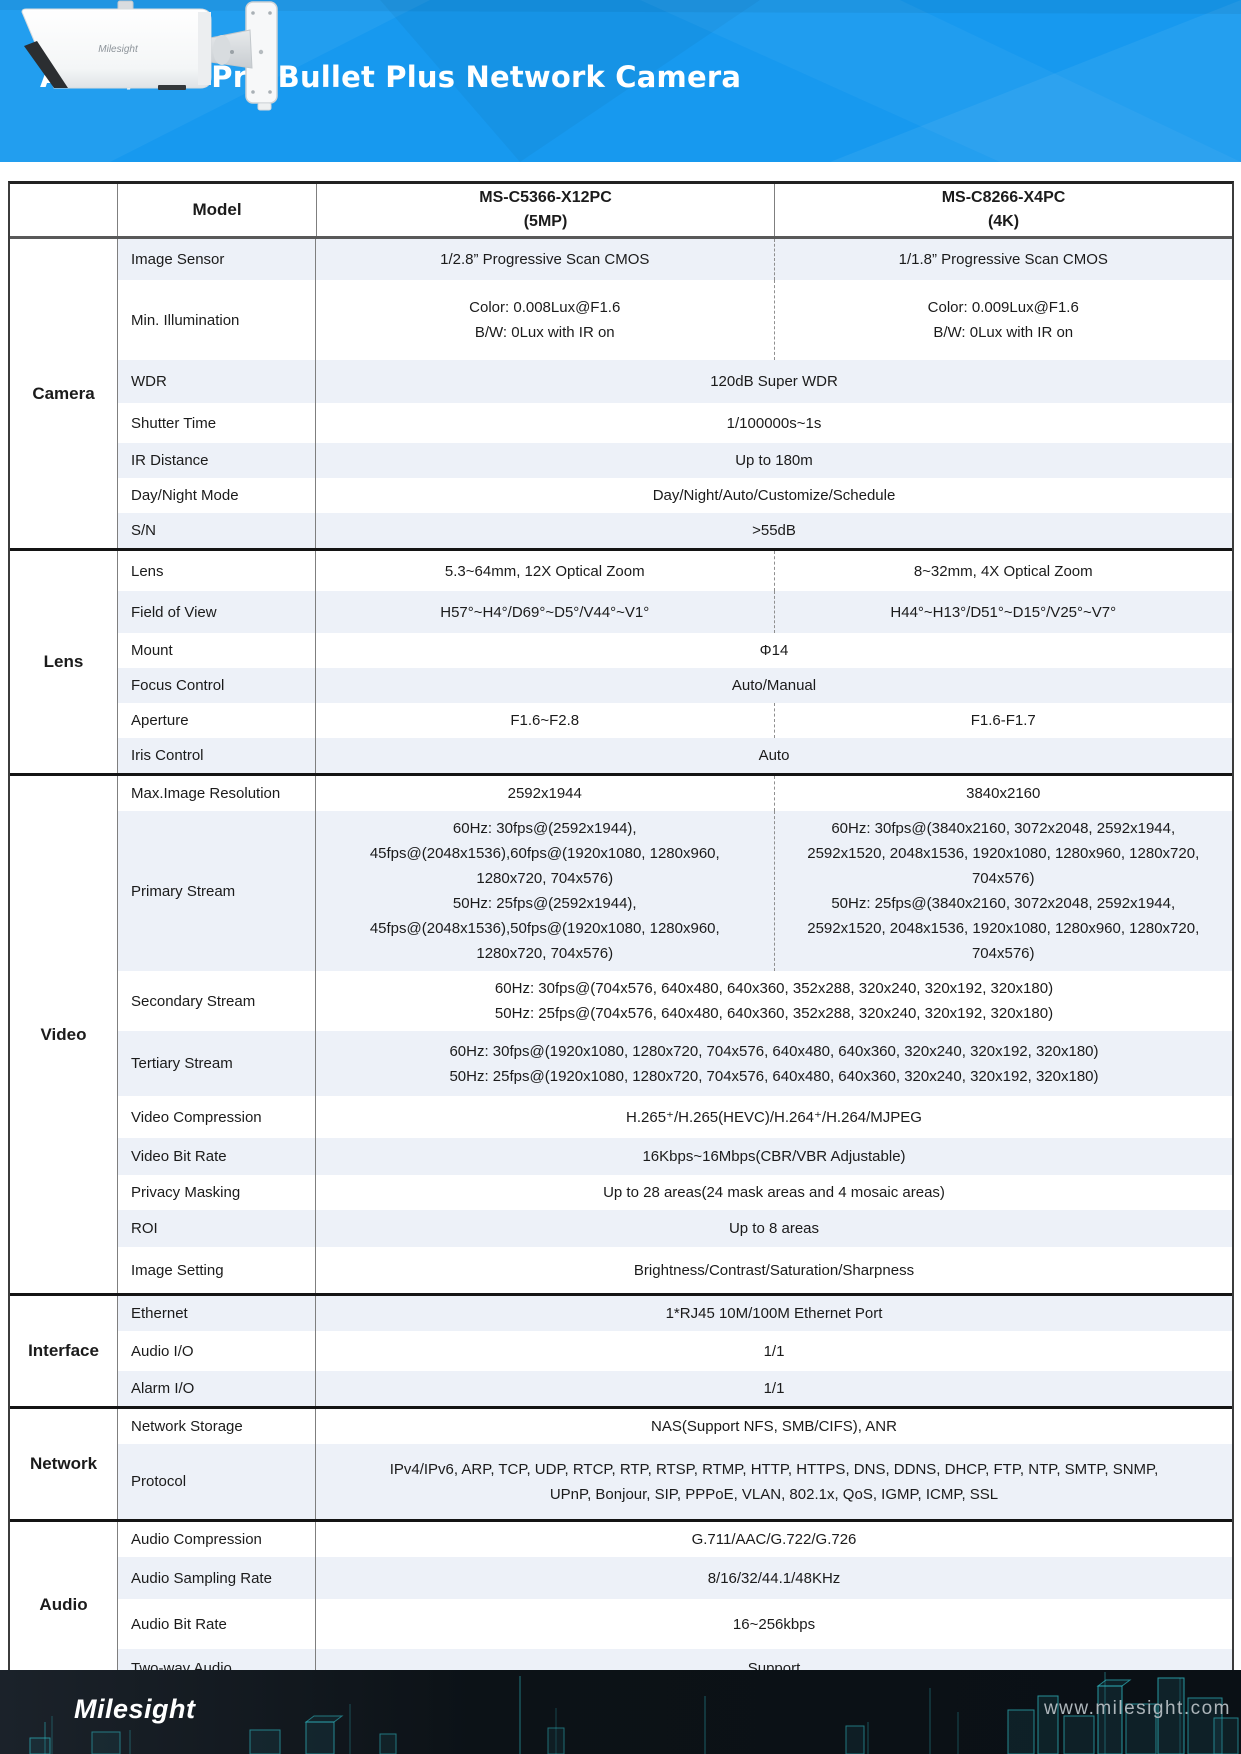 The width and height of the screenshot is (1241, 1754). Describe the element at coordinates (217, 720) in the screenshot. I see `spec-label-cell: Aperture` at that location.